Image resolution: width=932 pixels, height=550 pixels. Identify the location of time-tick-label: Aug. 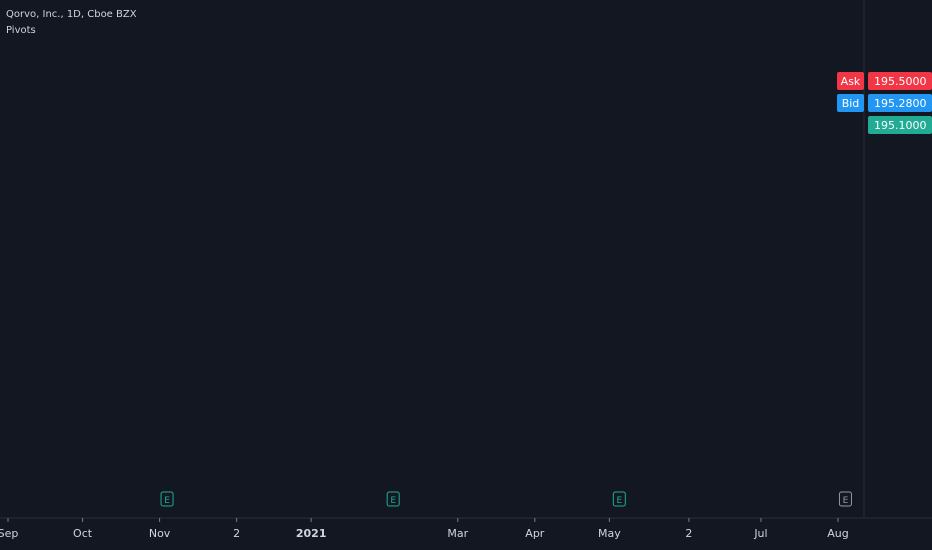
(837, 533).